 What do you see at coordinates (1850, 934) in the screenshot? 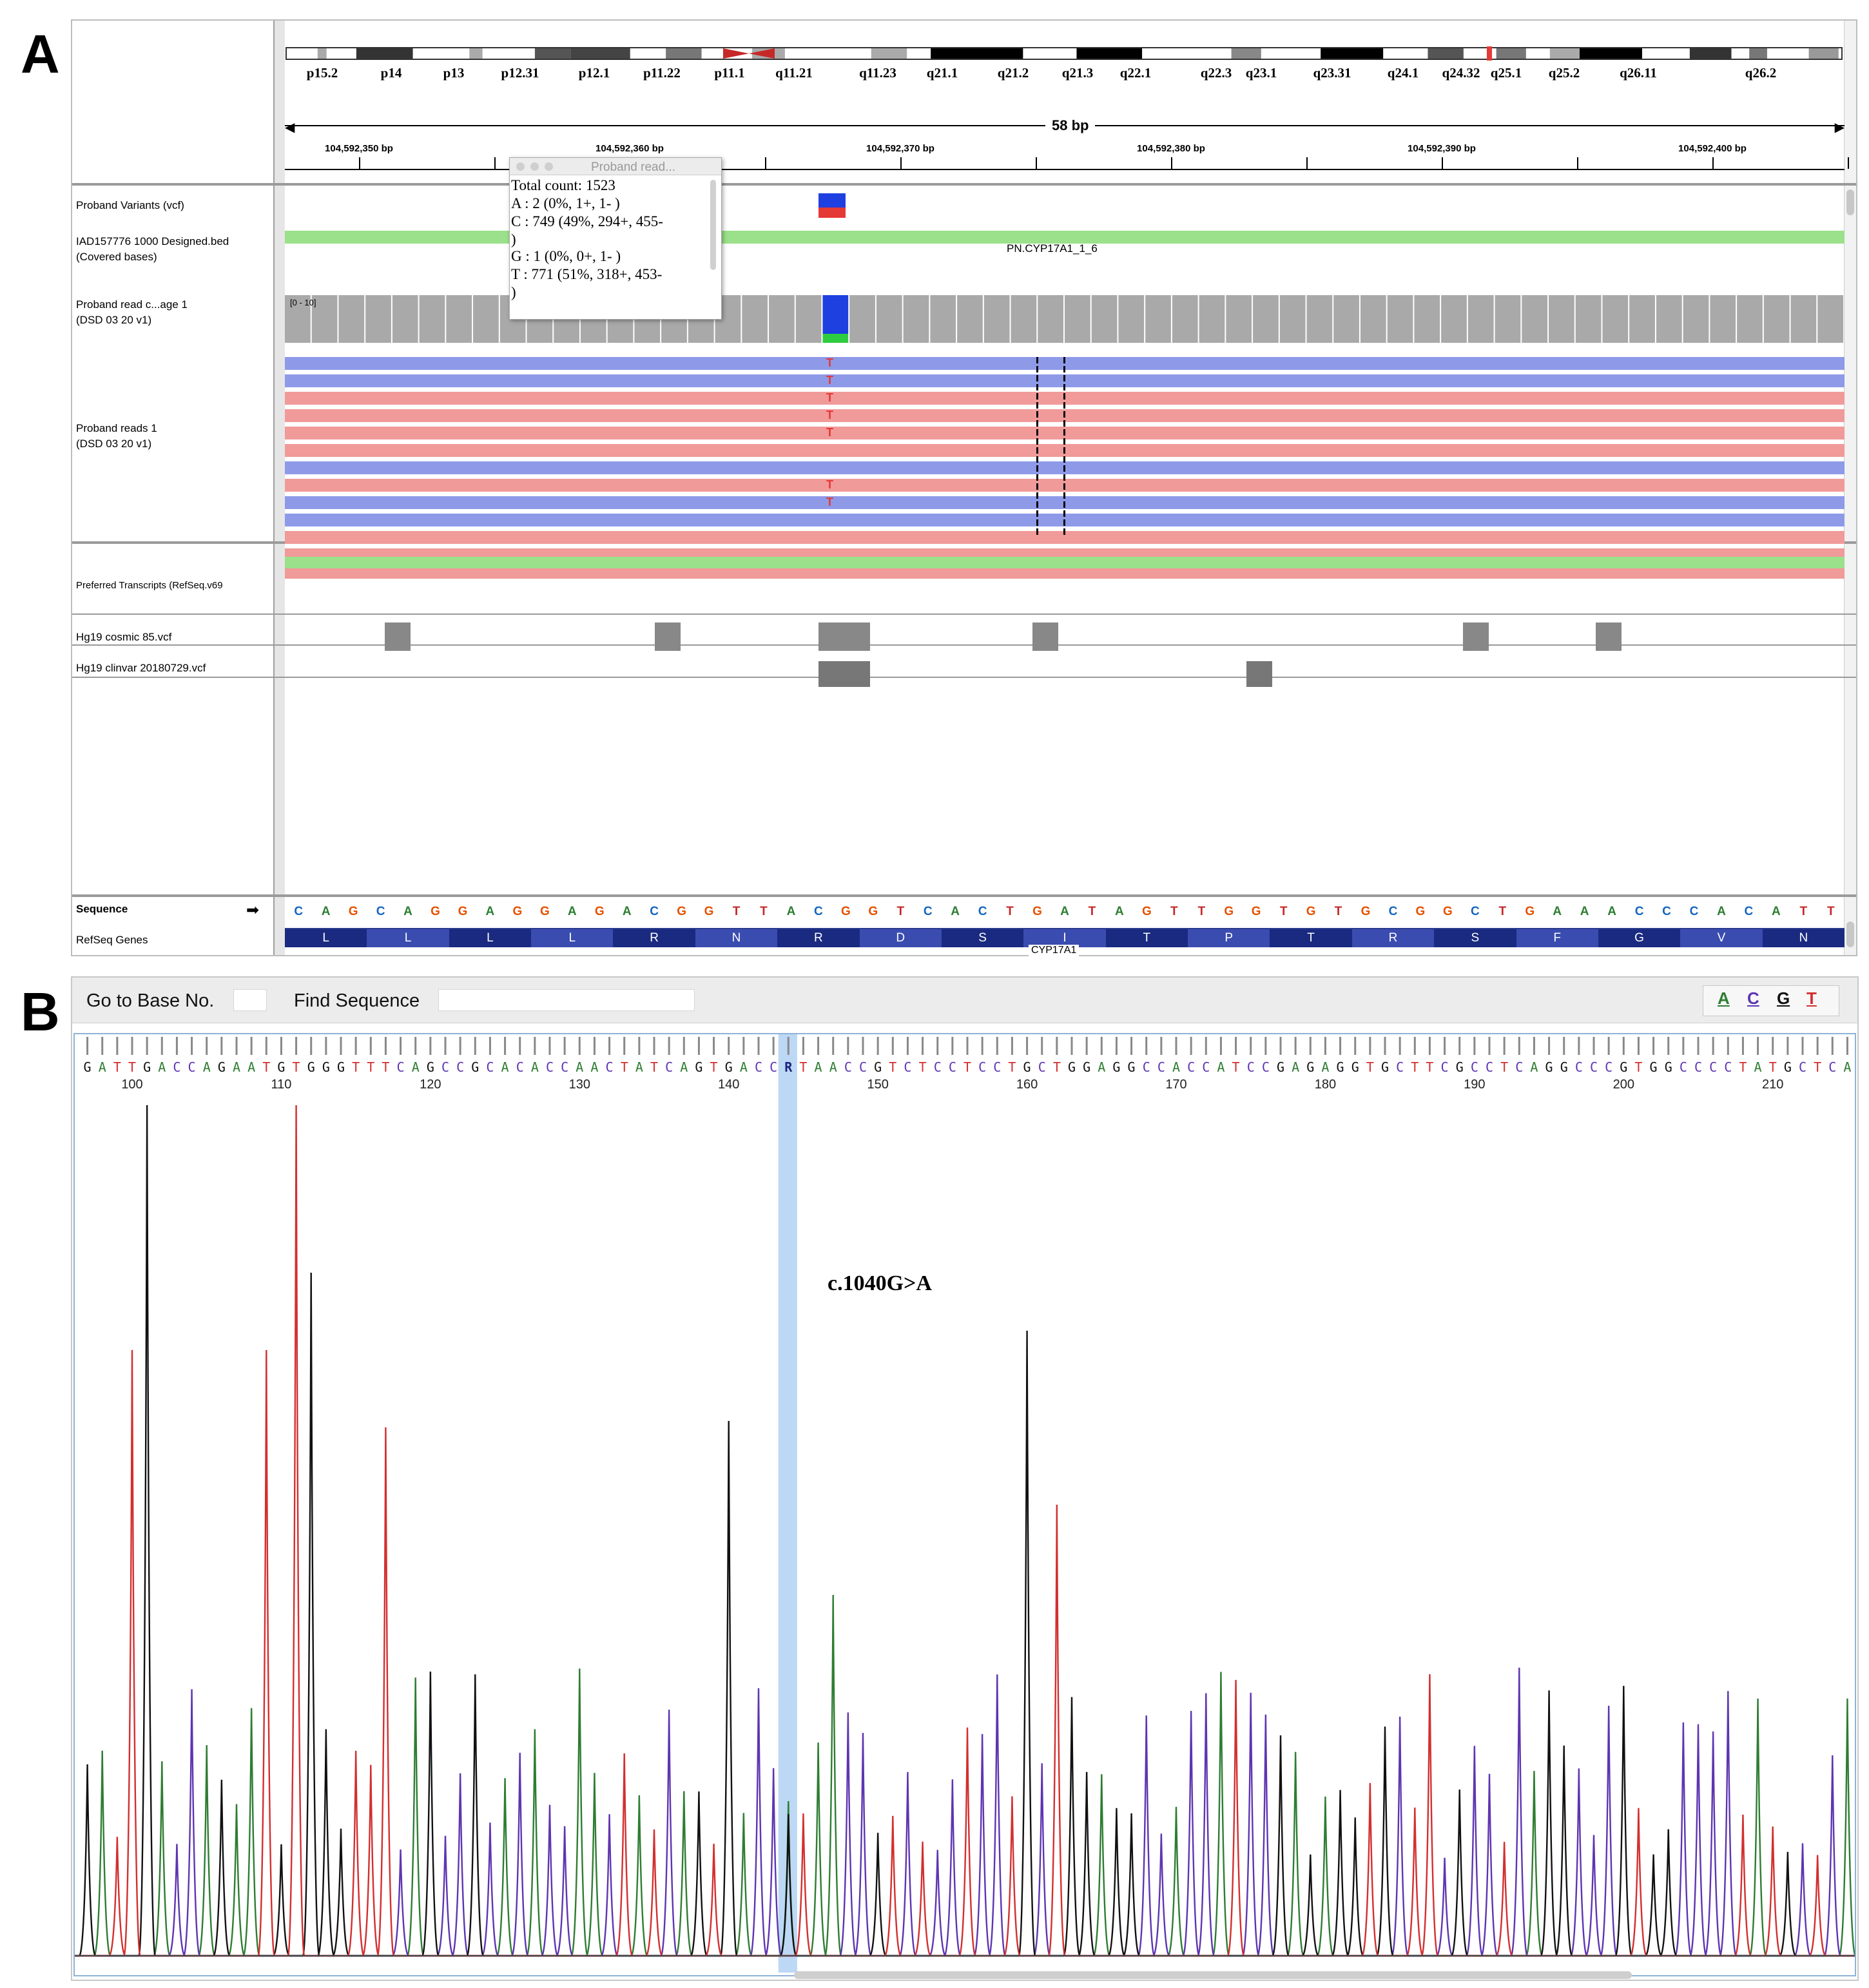
I see `scroll-thumb-lower` at bounding box center [1850, 934].